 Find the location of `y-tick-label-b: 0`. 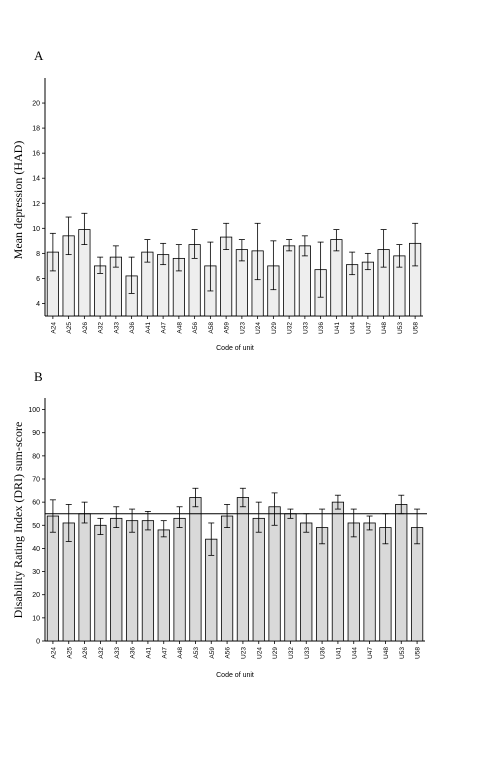

y-tick-label-b: 0 is located at coordinates (38, 642).